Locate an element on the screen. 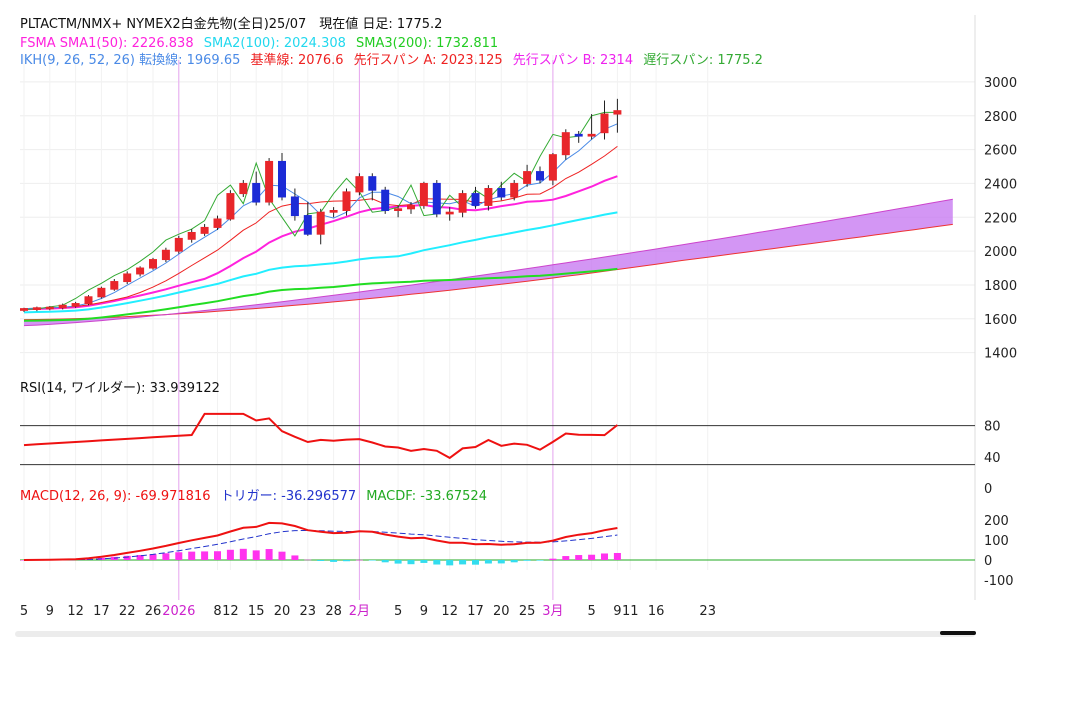 Image resolution: width=1080 pixels, height=707 pixels. x-tick-label: 20 is located at coordinates (501, 611).